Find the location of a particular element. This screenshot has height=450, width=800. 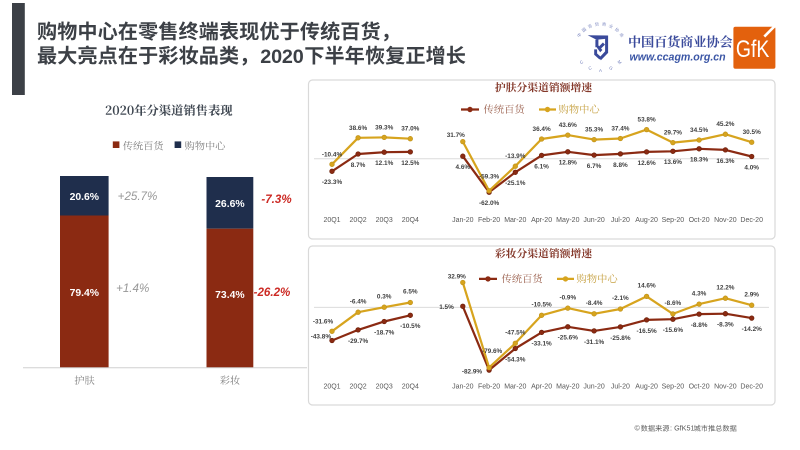

svg-text: 20Q3 is located at coordinates (384, 220).